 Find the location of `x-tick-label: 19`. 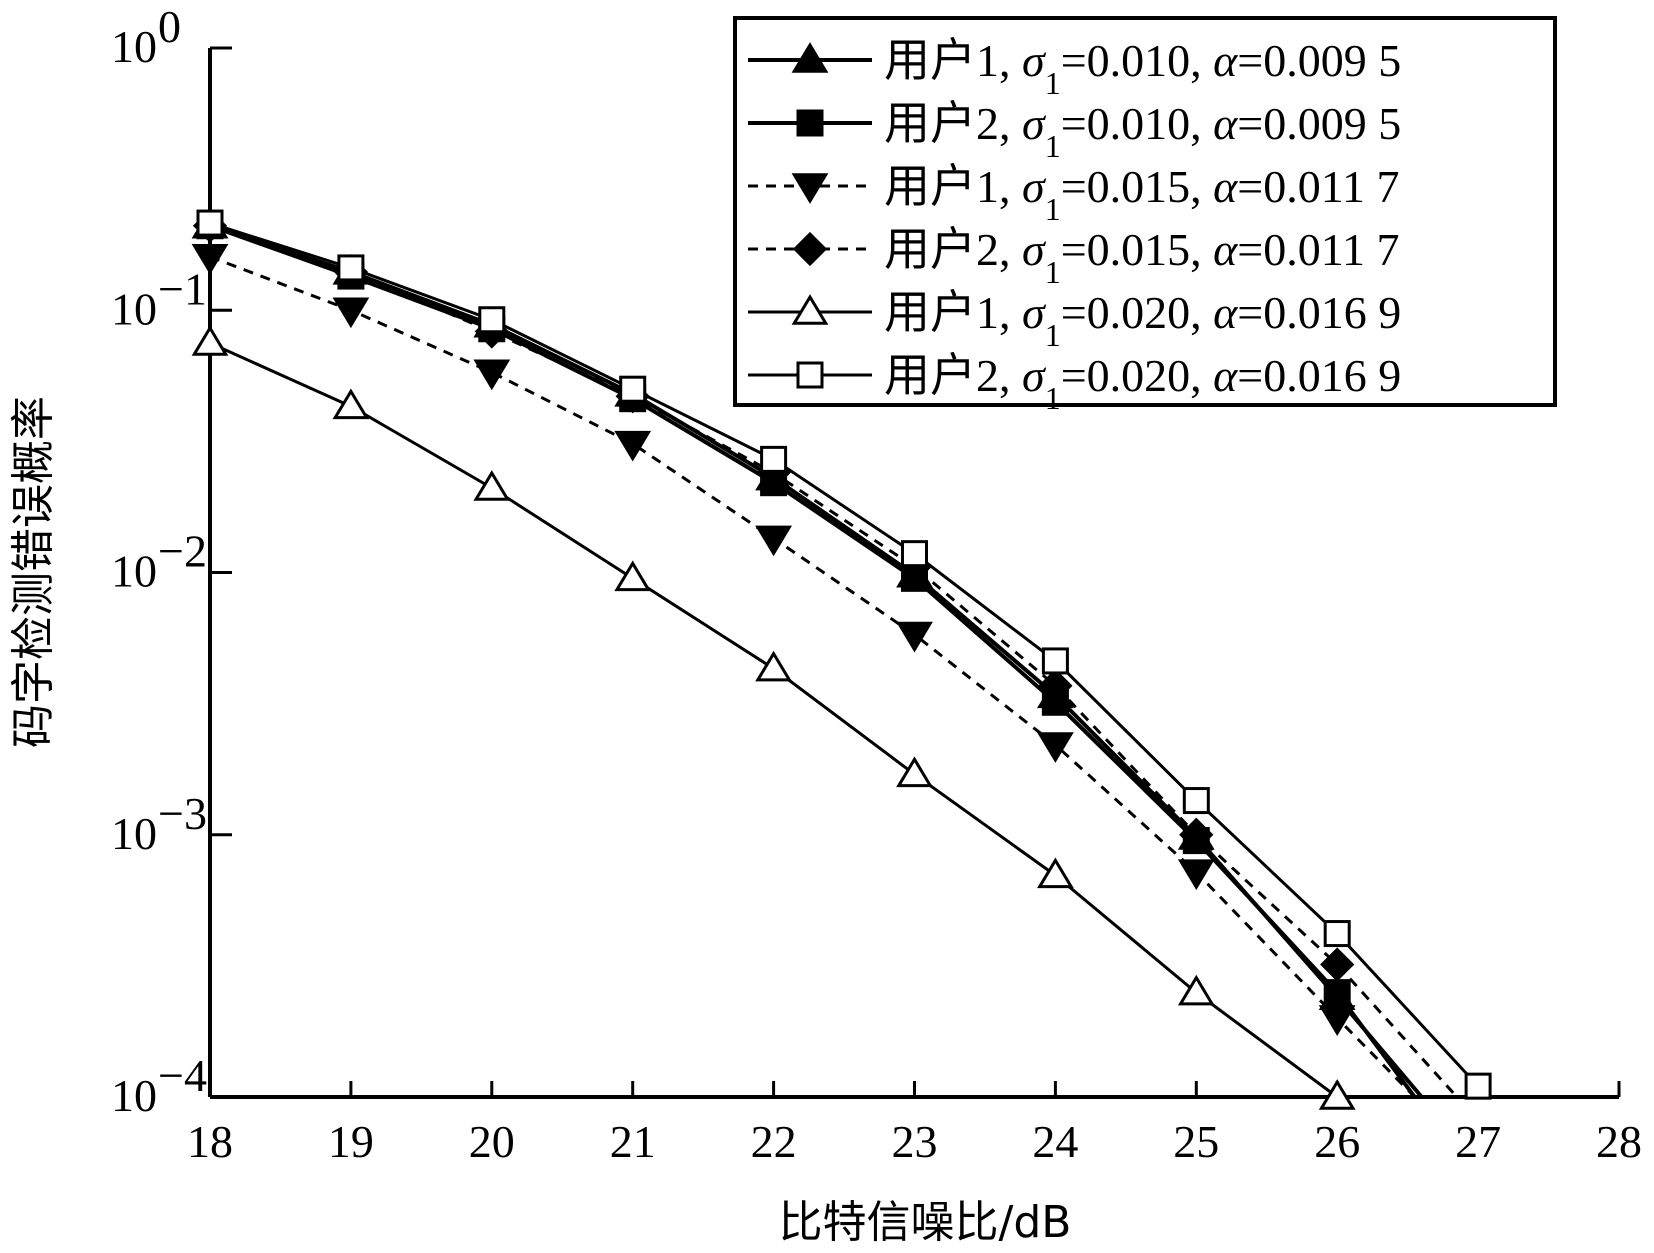

x-tick-label: 19 is located at coordinates (351, 1141).